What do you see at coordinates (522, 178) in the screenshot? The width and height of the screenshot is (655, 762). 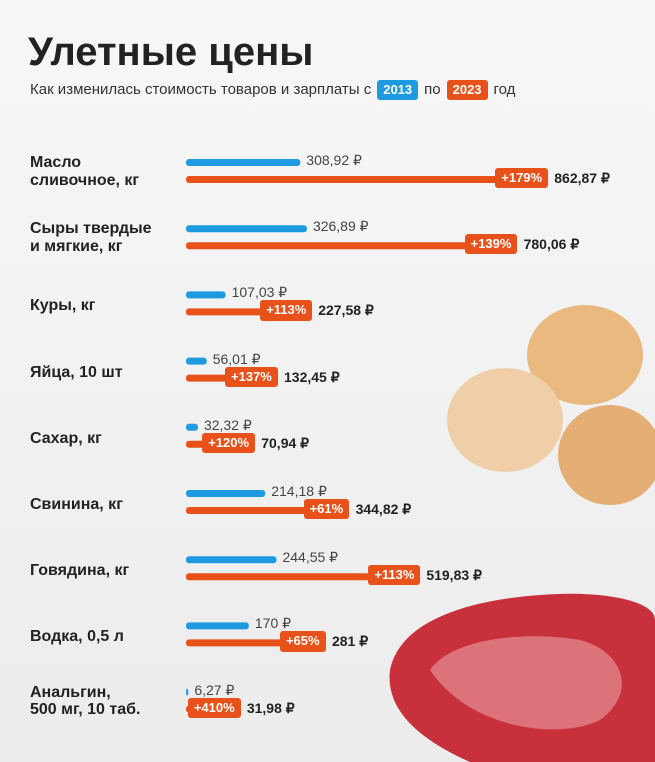 I see `change-badge: +179%` at bounding box center [522, 178].